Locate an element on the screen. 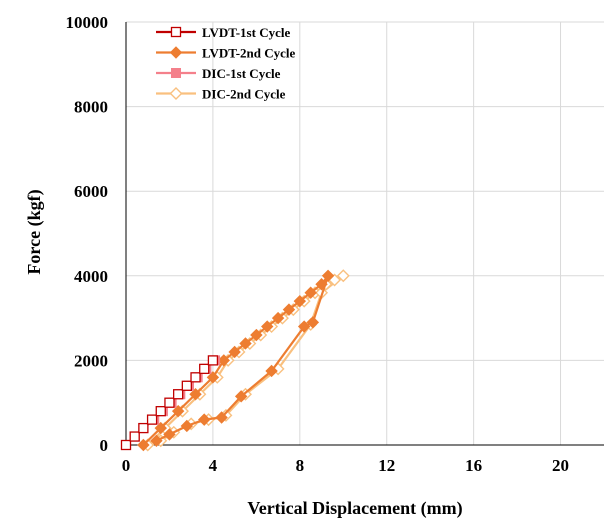 This screenshot has height=529, width=608. x-tick-label: 8 is located at coordinates (300, 465).